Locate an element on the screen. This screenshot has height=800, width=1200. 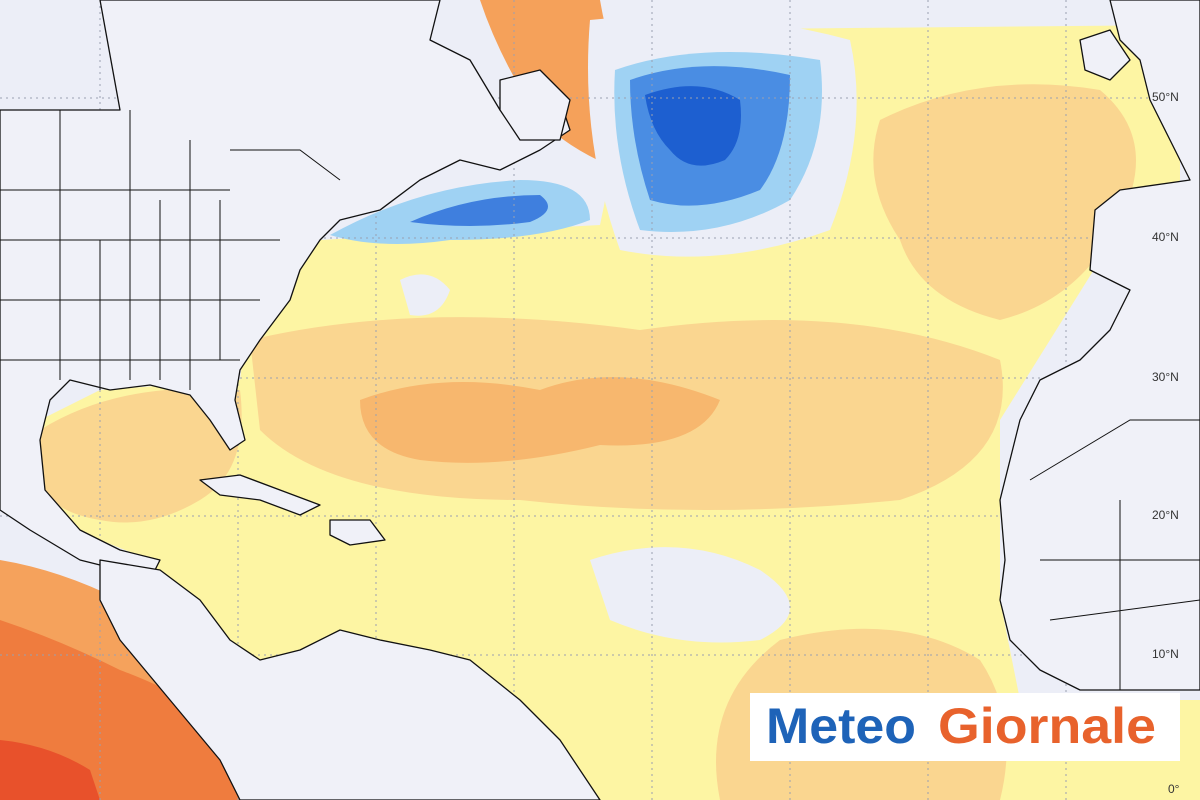
lat-label: 30°N is located at coordinates (1165, 377).